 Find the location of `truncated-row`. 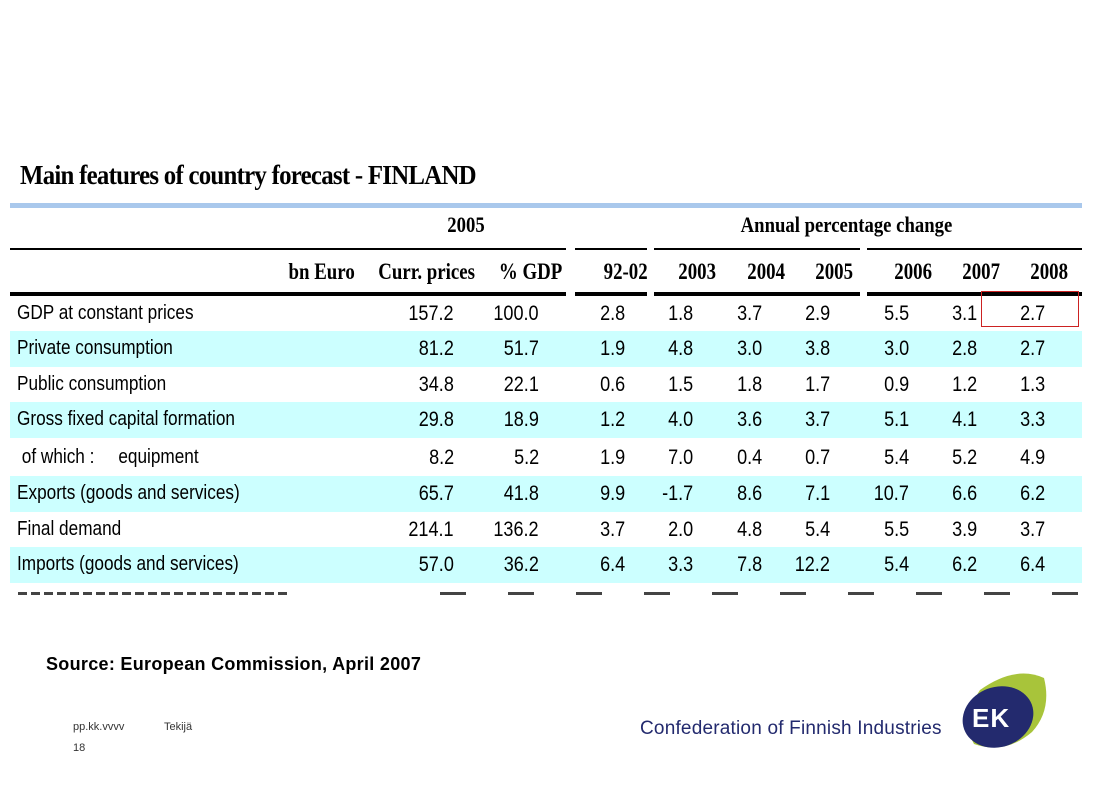

truncated-row is located at coordinates (546, 593).